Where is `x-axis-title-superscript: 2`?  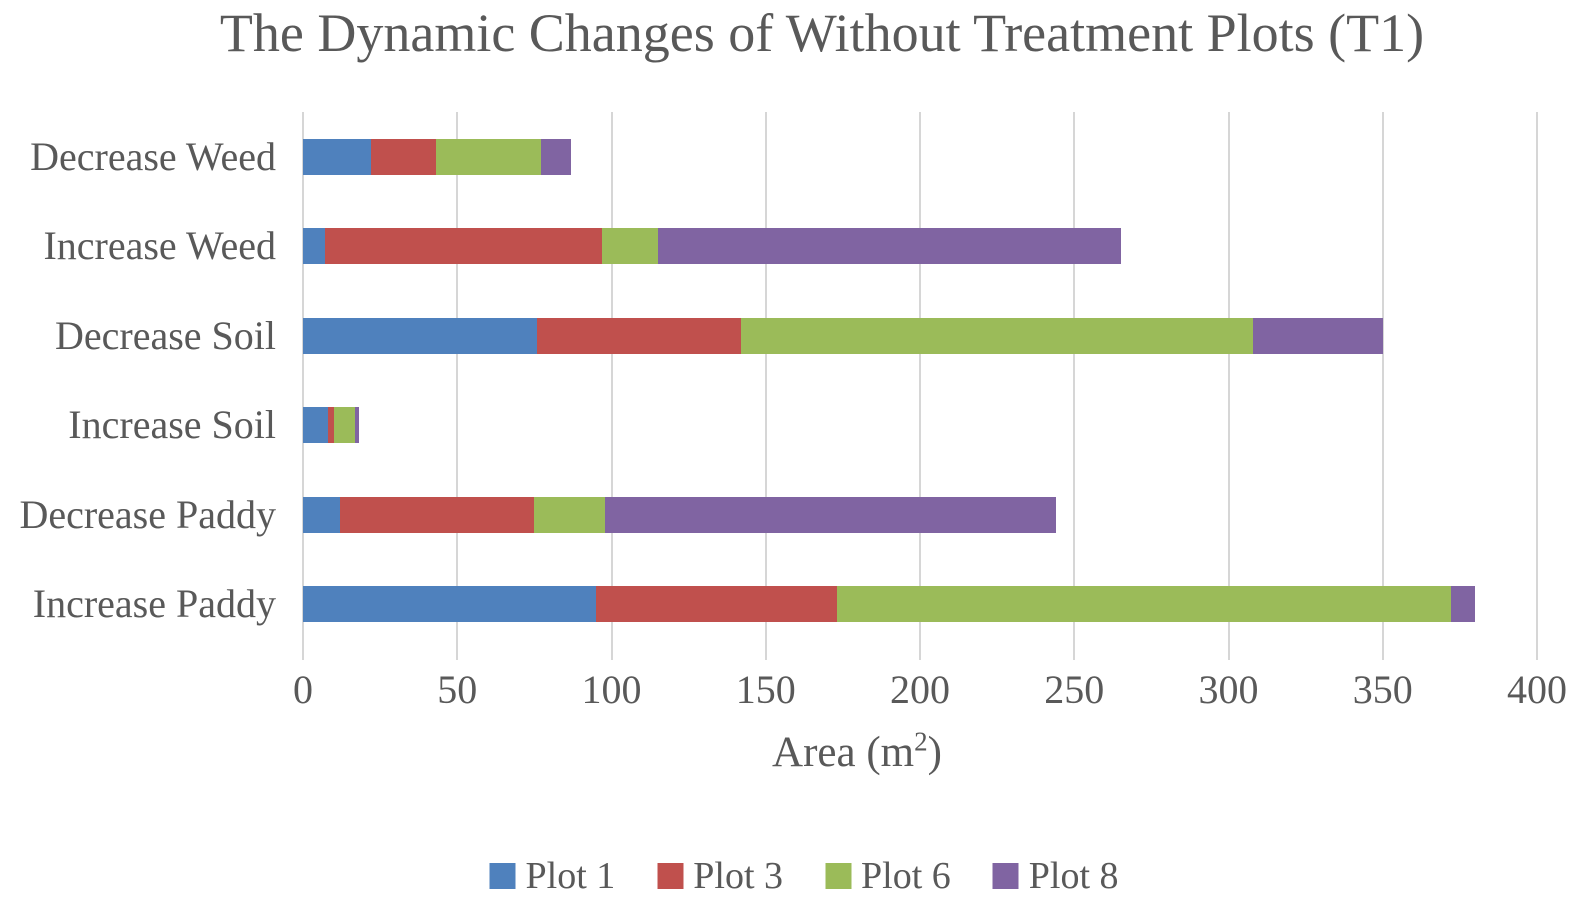
x-axis-title-superscript: 2 is located at coordinates (921, 741).